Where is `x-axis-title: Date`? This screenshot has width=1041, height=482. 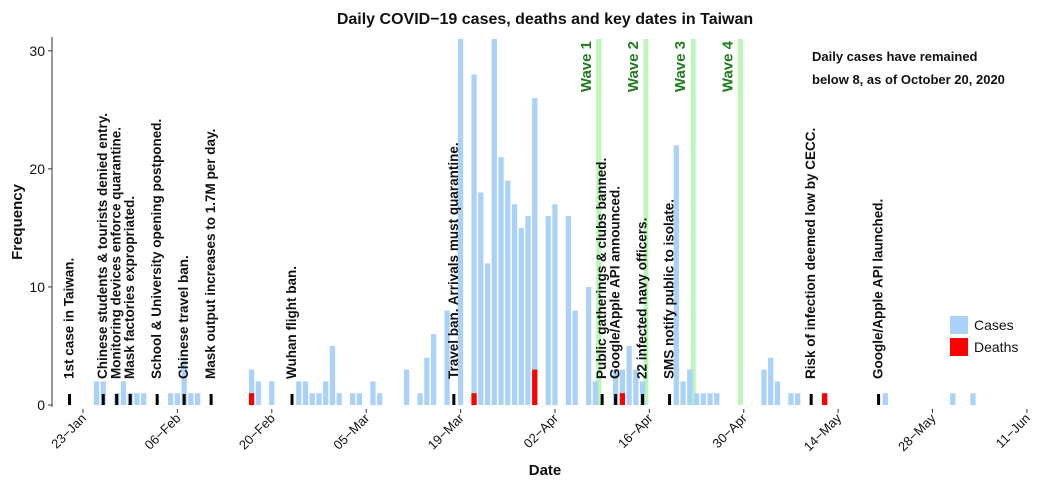
x-axis-title: Date is located at coordinates (545, 470).